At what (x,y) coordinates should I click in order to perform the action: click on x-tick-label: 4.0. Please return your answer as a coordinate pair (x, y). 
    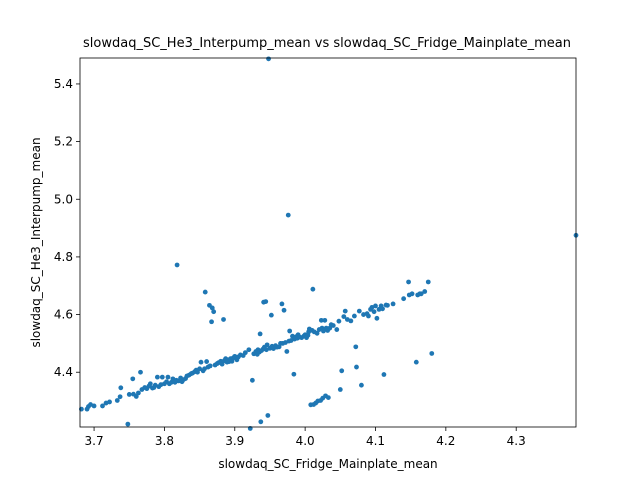
    Looking at the image, I should click on (305, 441).